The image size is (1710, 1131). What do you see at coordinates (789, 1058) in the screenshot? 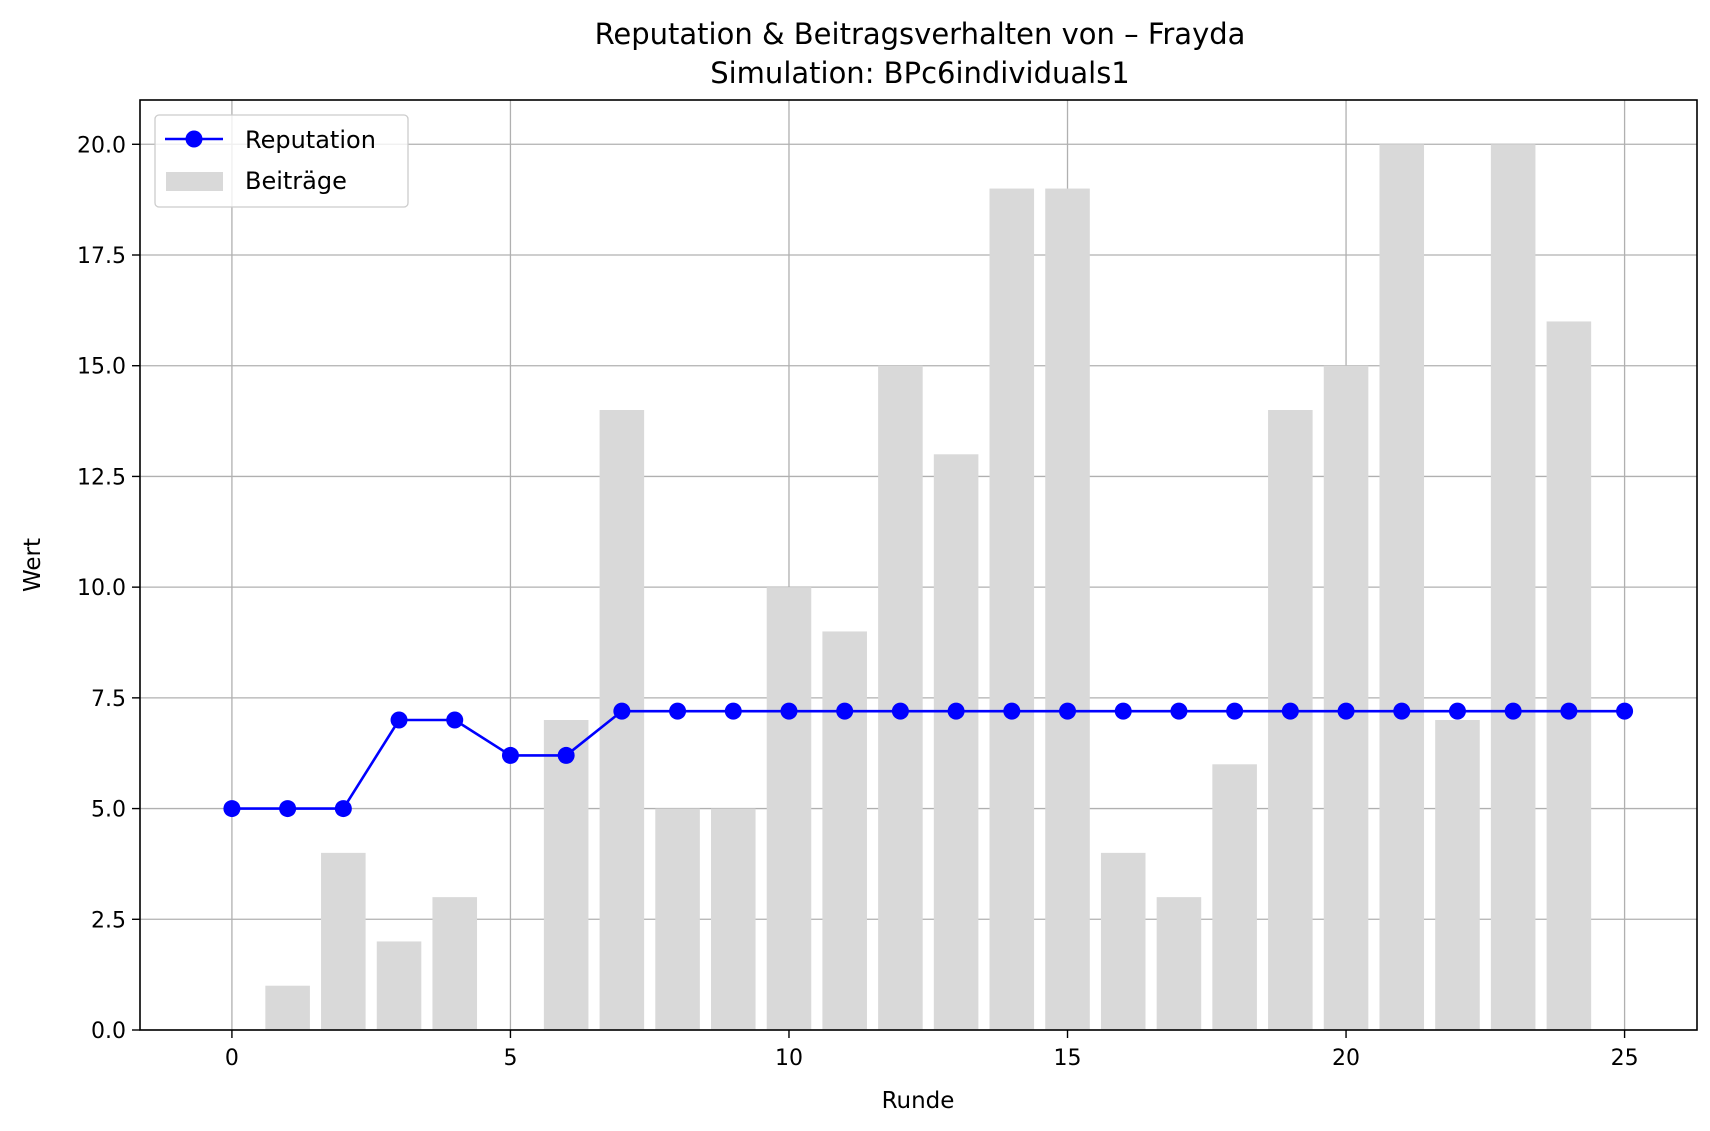
I see `x-tick-label: 10` at bounding box center [789, 1058].